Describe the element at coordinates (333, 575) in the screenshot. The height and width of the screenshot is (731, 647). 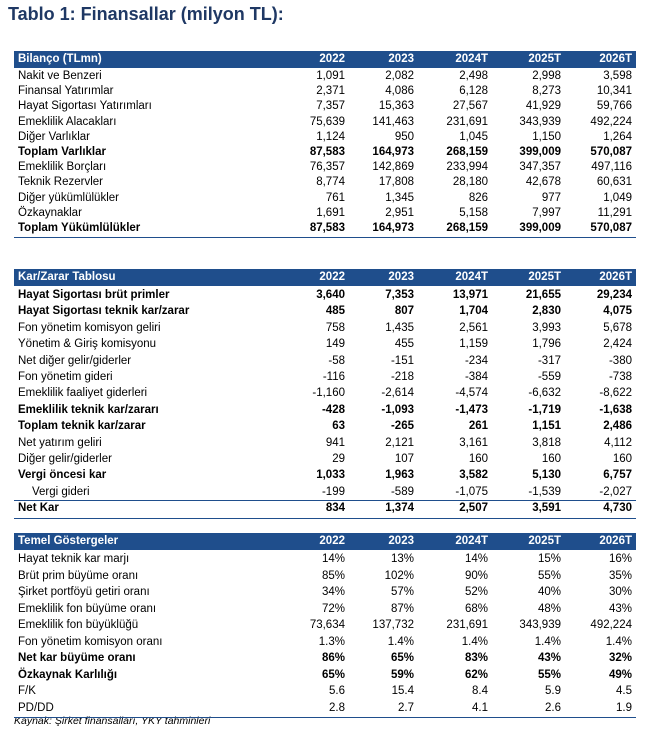
I see `cell-value: 85%` at that location.